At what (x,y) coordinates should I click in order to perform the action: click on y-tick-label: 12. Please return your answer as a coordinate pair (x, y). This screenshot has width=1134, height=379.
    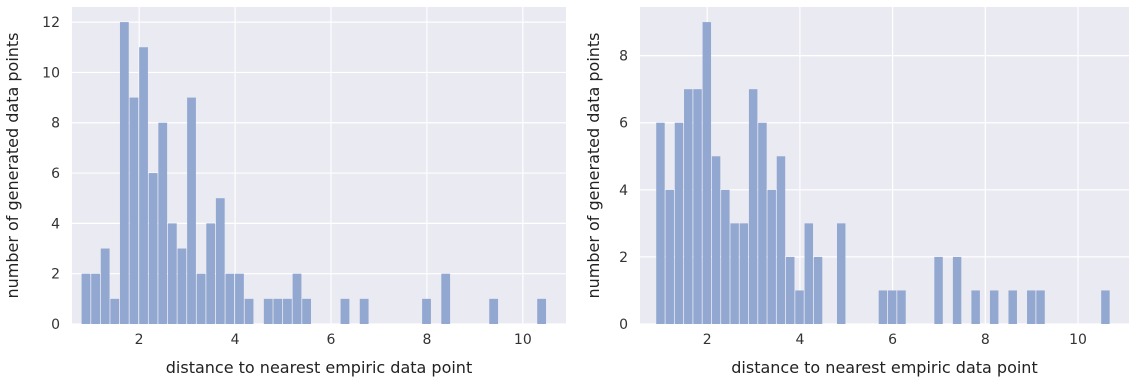
    Looking at the image, I should click on (51, 23).